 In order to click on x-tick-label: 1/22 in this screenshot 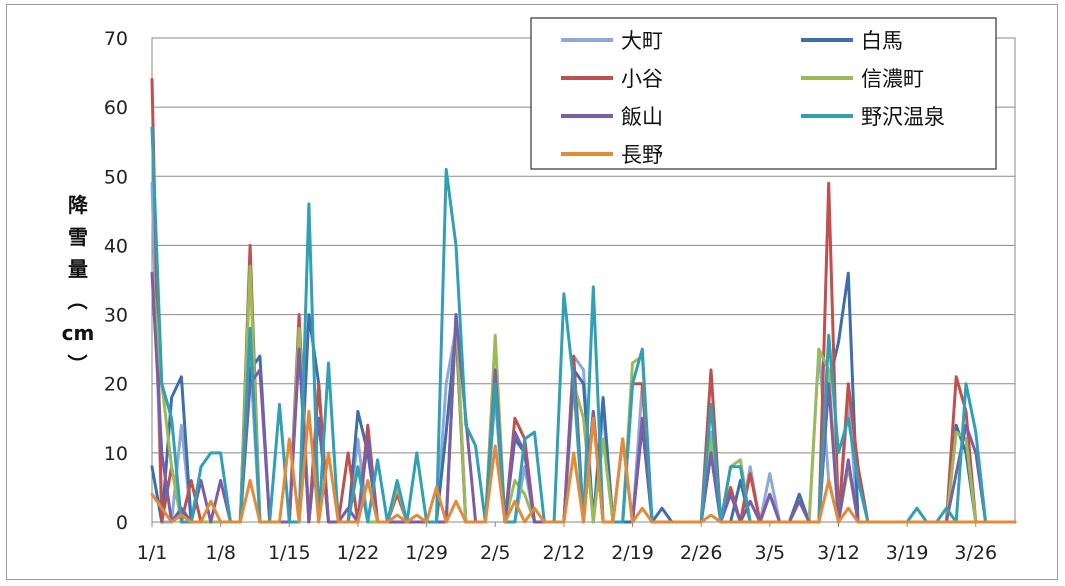, I will do `click(358, 553)`.